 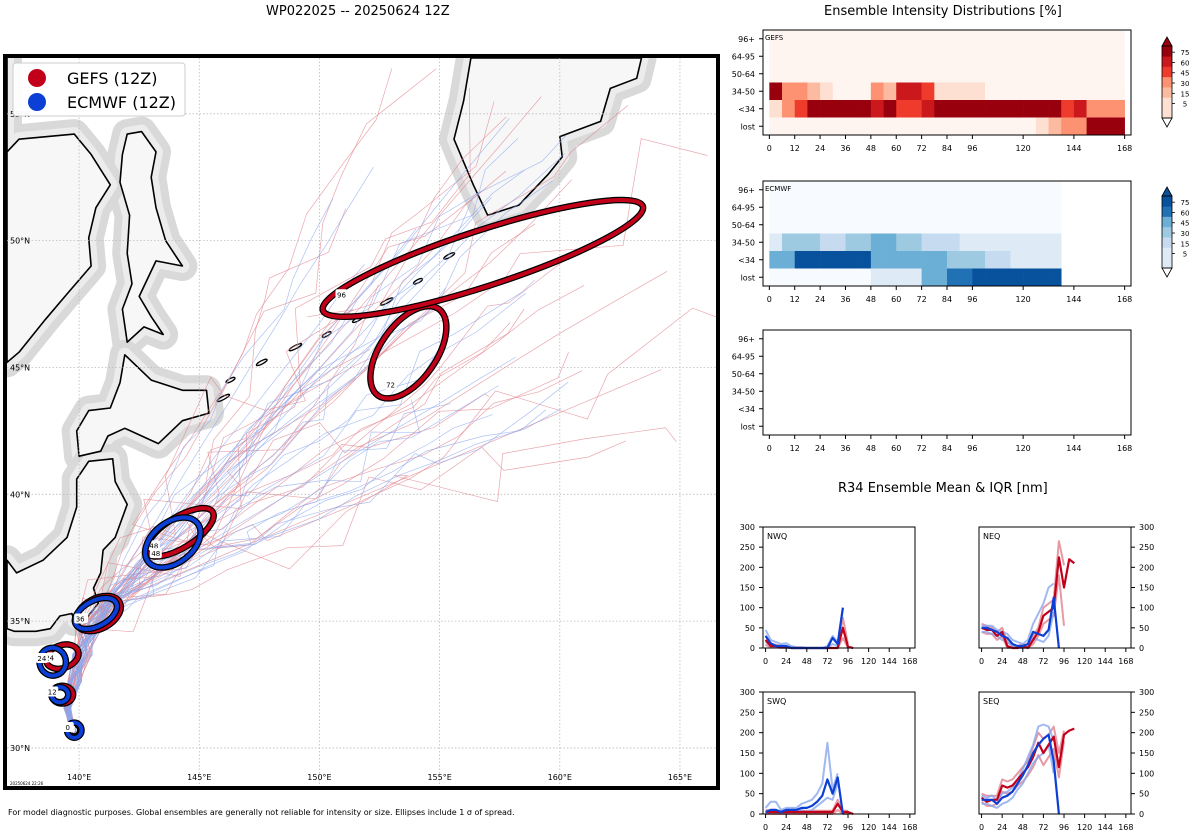 What do you see at coordinates (743, 74) in the screenshot?
I see `heatmap-row-label: 50-64` at bounding box center [743, 74].